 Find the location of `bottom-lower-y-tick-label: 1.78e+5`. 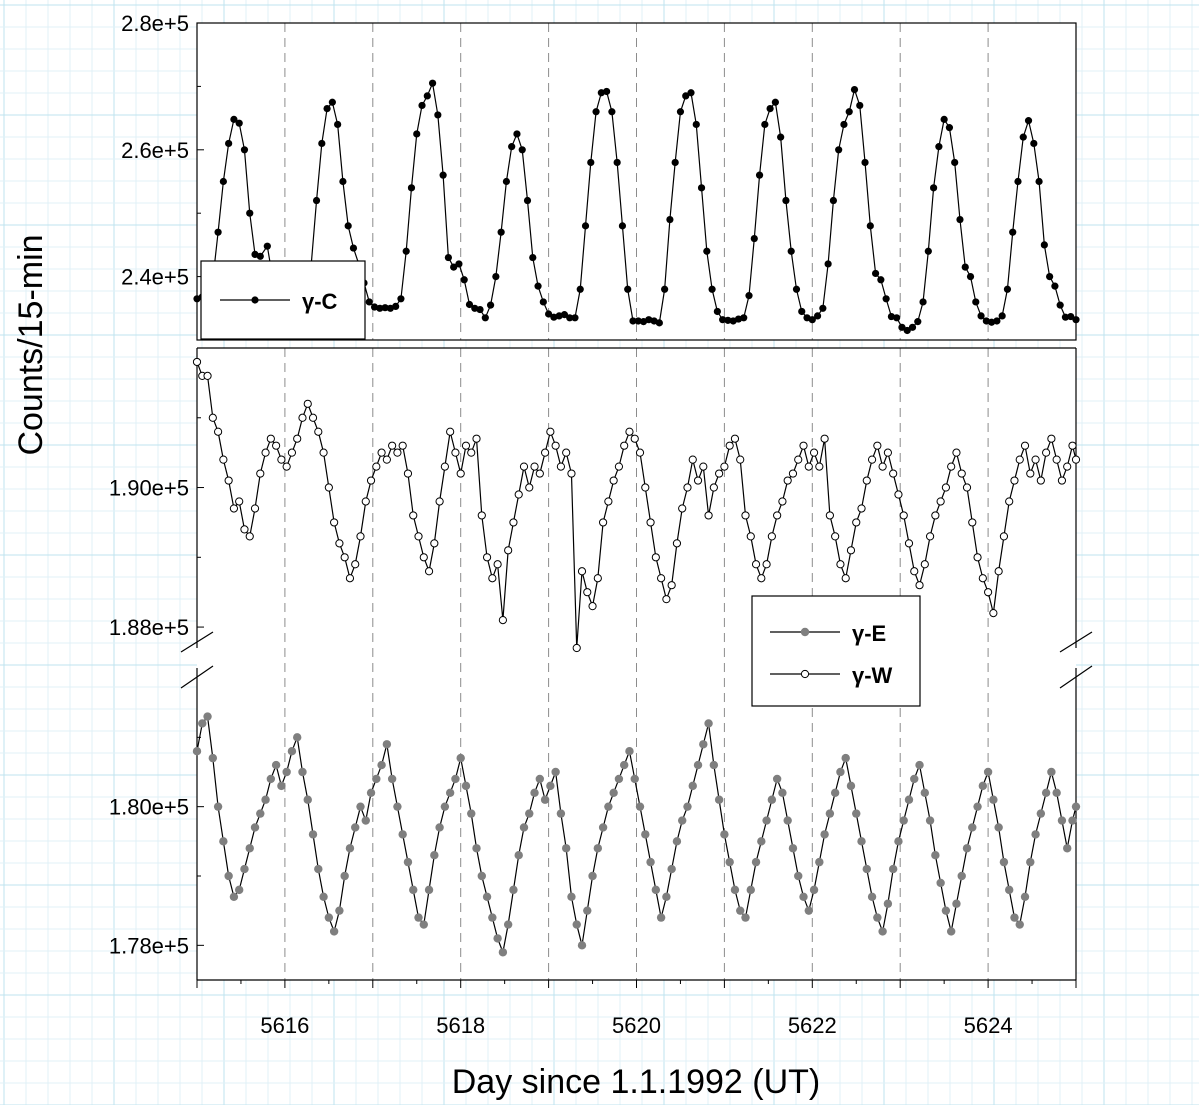

bottom-lower-y-tick-label: 1.78e+5 is located at coordinates (149, 945).